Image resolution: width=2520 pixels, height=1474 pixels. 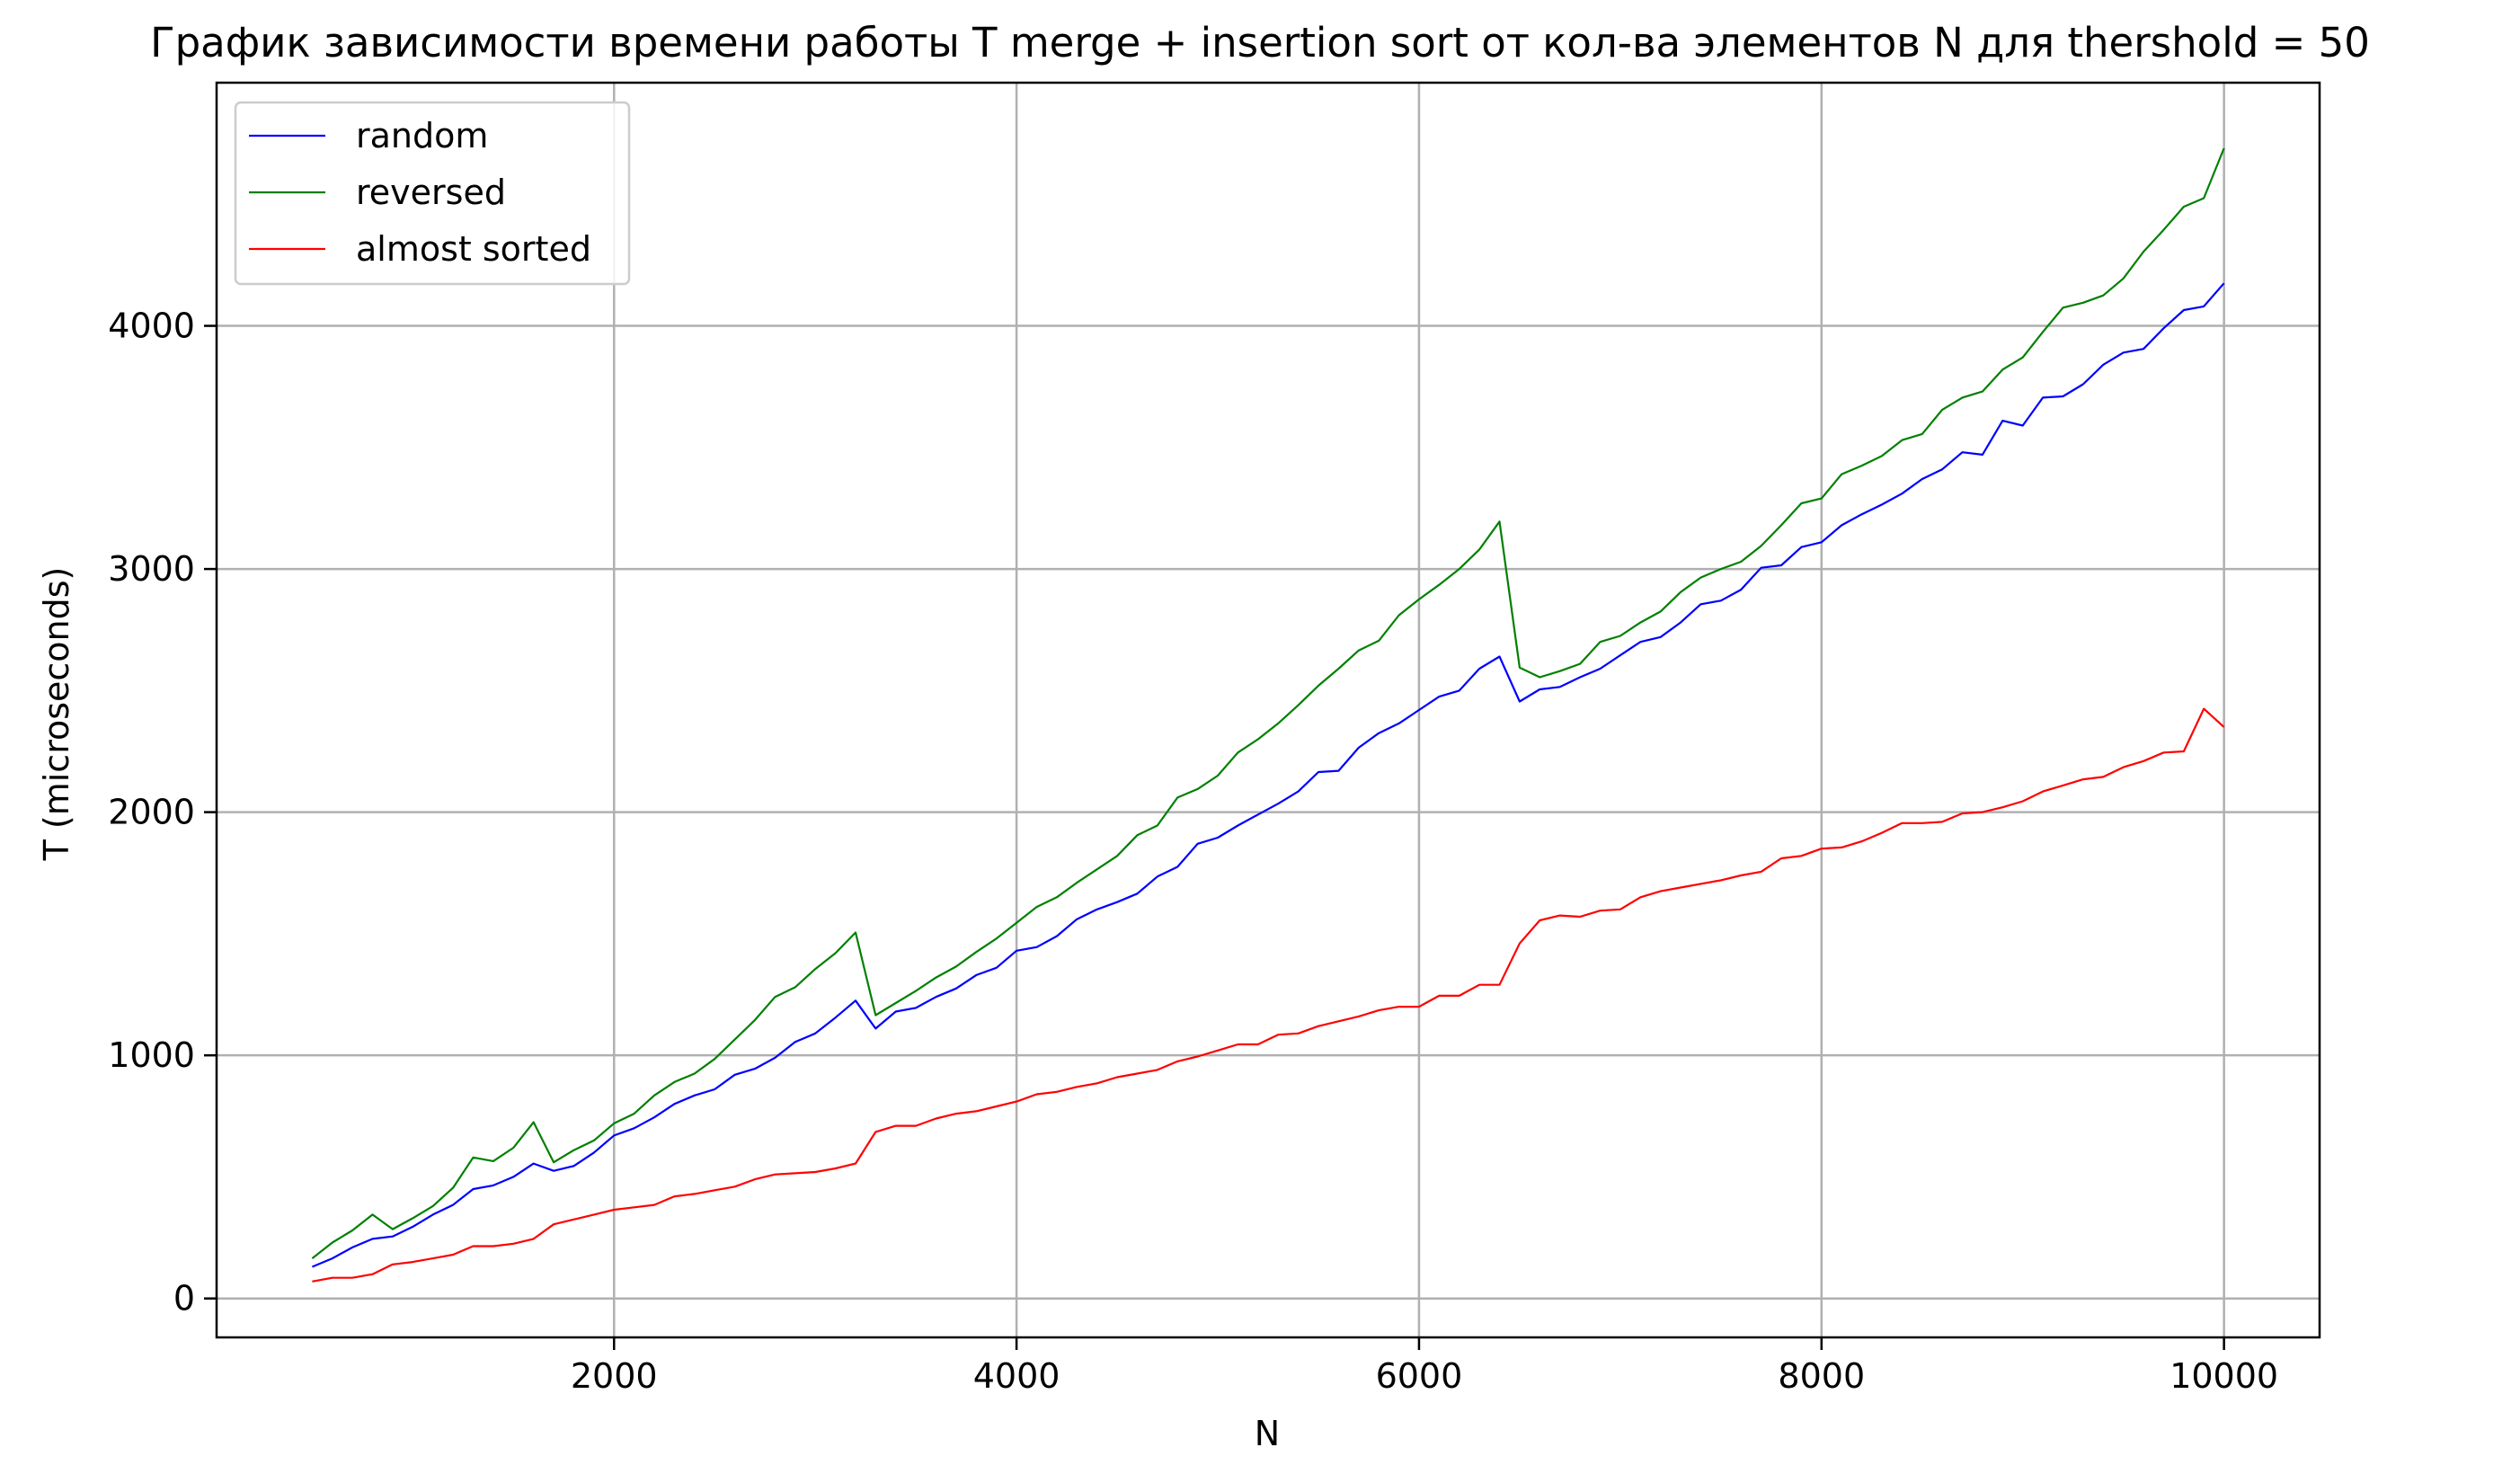 I want to click on y-tick-label: 1000, so click(x=151, y=1055).